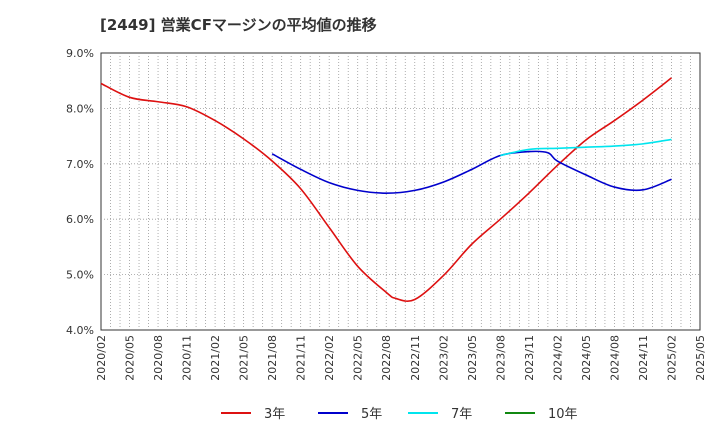 This screenshot has width=720, height=440. What do you see at coordinates (529, 358) in the screenshot?
I see `x-tick-label: 2023/11` at bounding box center [529, 358].